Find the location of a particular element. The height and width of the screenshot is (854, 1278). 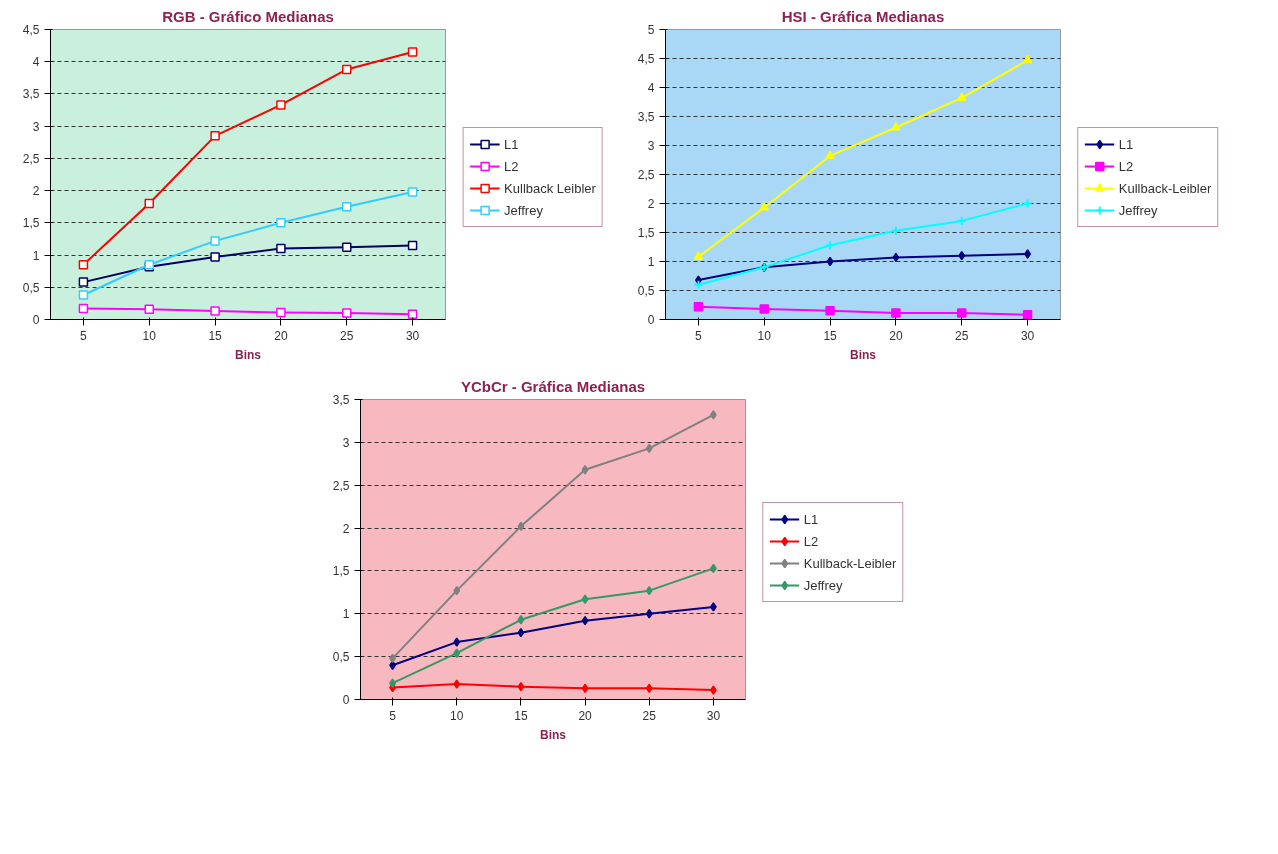

legend-label: Kullback Leibler is located at coordinates (550, 188).